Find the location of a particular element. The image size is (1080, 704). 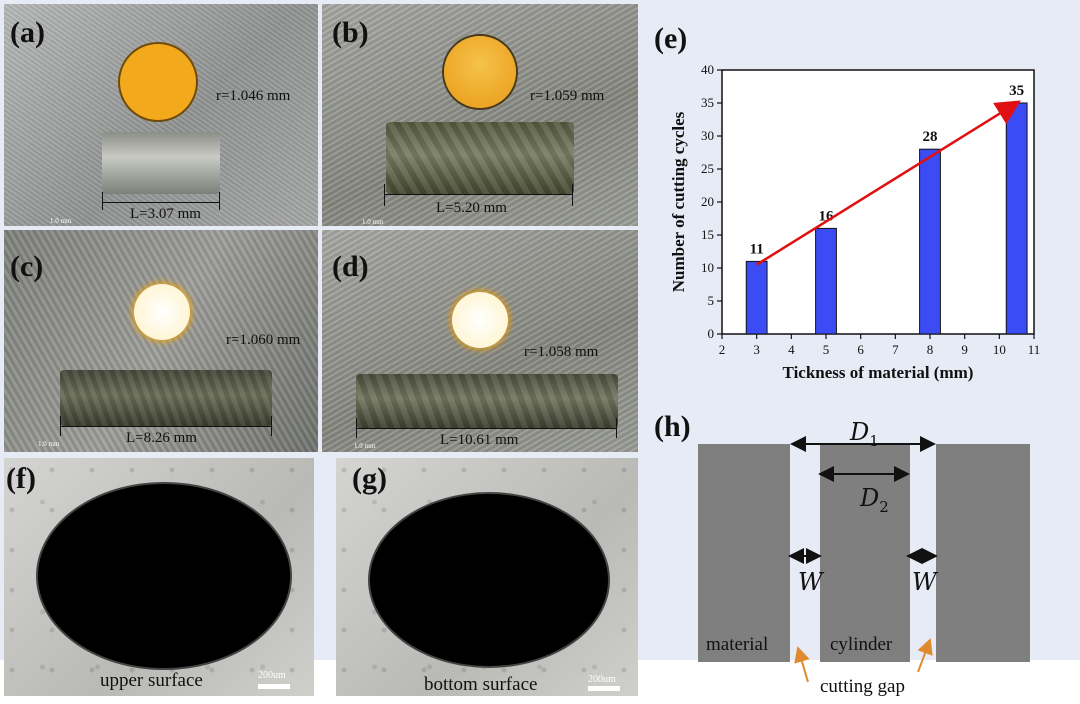

surface-caption: upper surface is located at coordinates (151, 680).